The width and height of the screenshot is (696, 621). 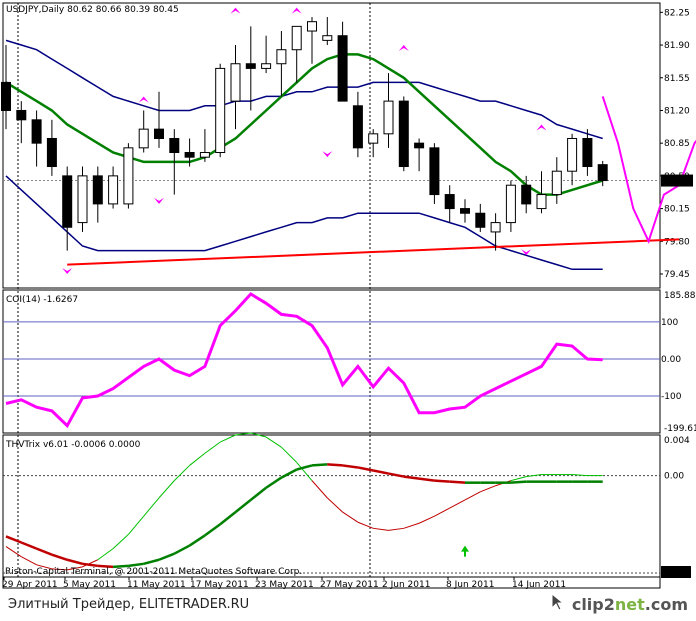 I want to click on last-price-label: 80.45, so click(x=676, y=182).